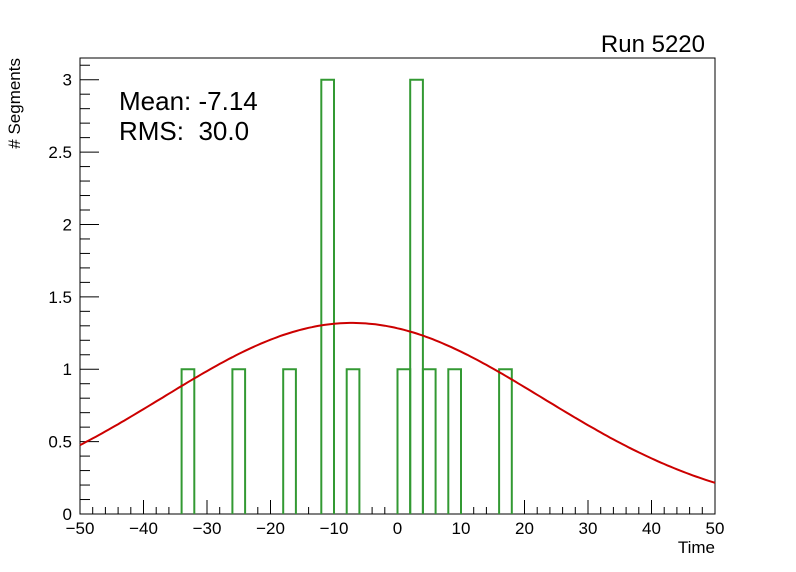 This screenshot has height=572, width=796. What do you see at coordinates (60, 442) in the screenshot?
I see `y-tick-label: 0.5` at bounding box center [60, 442].